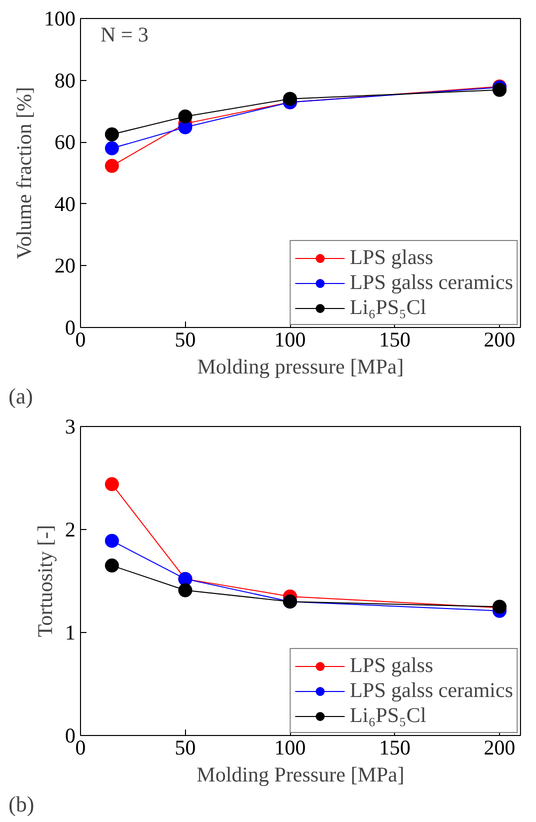  What do you see at coordinates (65, 266) in the screenshot?
I see `y-tick-label: 20` at bounding box center [65, 266].